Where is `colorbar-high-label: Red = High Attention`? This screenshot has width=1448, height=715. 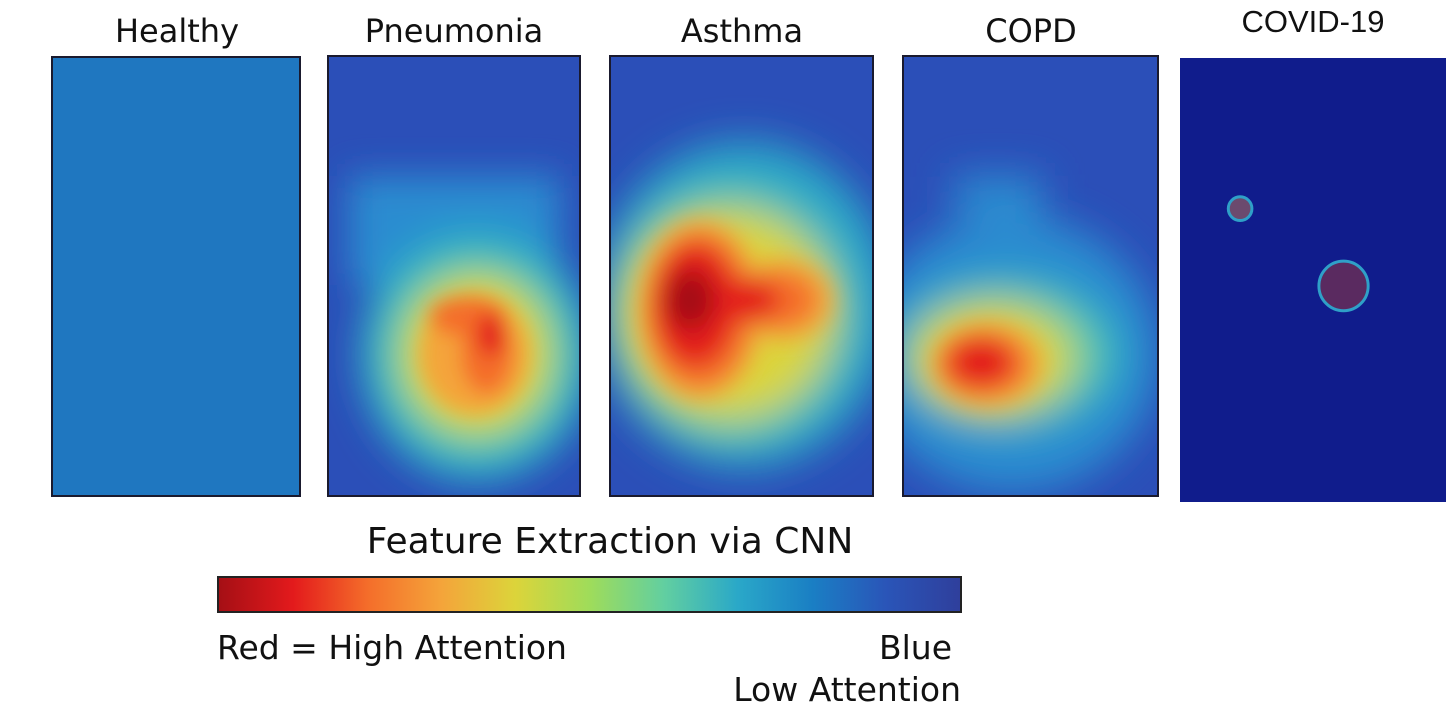 colorbar-high-label: Red = High Attention is located at coordinates (392, 647).